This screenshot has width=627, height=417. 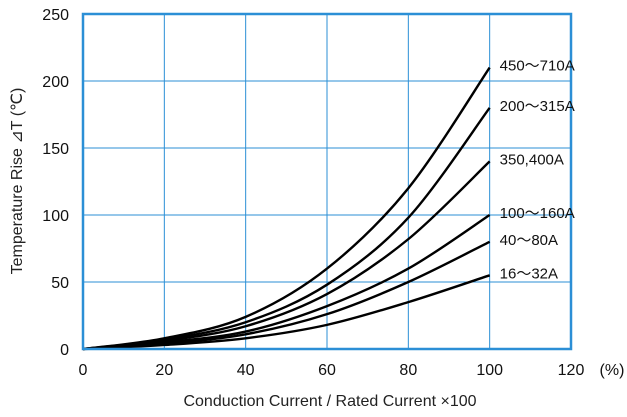 I want to click on series-label: 16～32A, so click(x=529, y=273).